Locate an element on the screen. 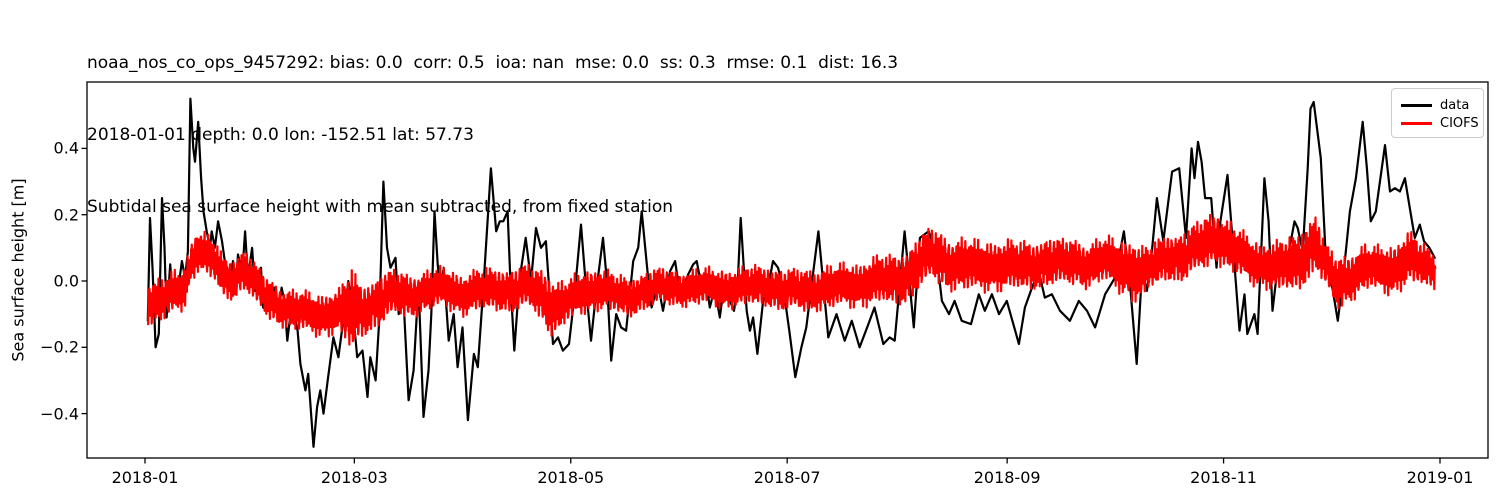 This screenshot has height=500, width=1500. y-tick-label: 0.0 is located at coordinates (66, 281).